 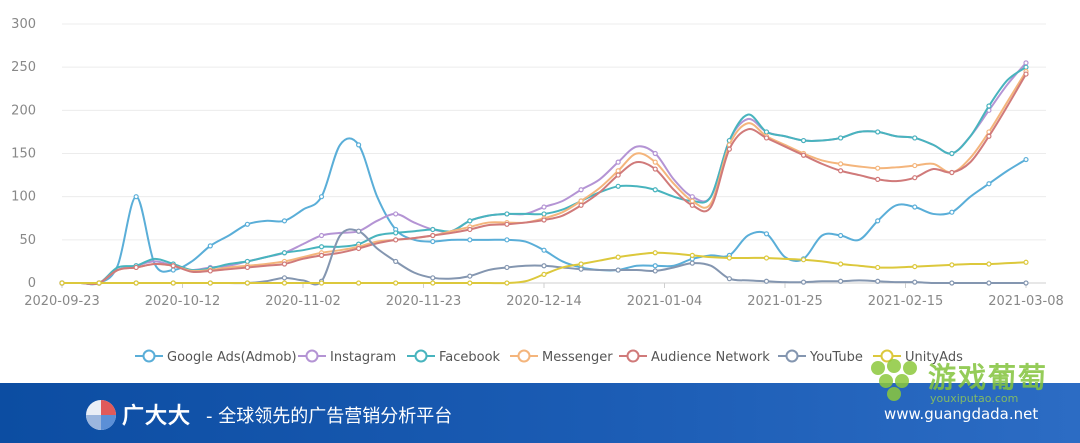 What do you see at coordinates (101, 415) in the screenshot?
I see `guangdada-logo-icon` at bounding box center [101, 415].